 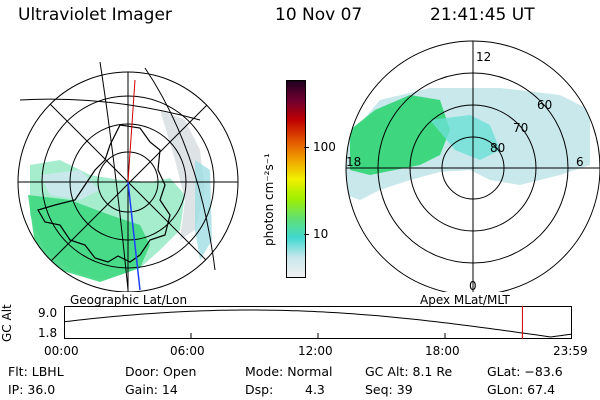 I want to click on mlt-label-0: 0, so click(x=473, y=285).